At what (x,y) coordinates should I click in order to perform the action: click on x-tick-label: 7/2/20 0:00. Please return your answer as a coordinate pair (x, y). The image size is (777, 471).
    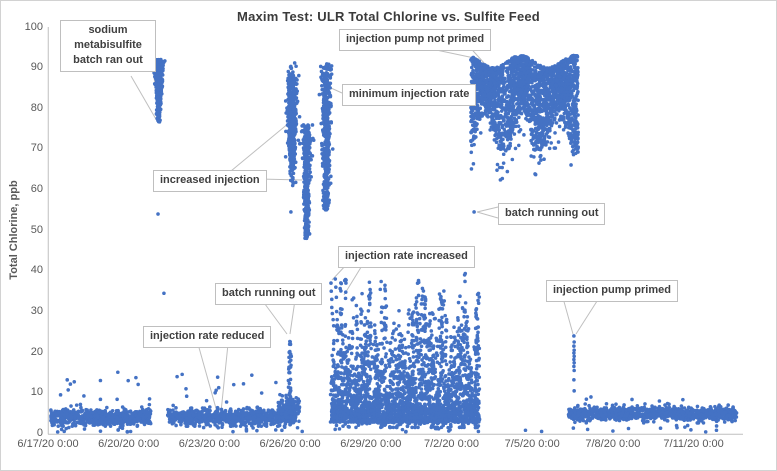
    Looking at the image, I should click on (451, 444).